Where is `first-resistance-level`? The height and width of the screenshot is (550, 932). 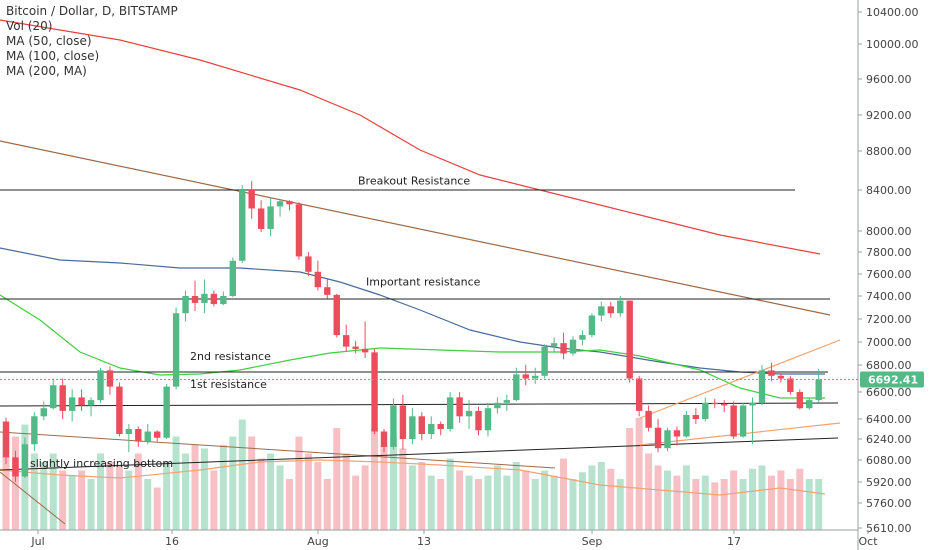
first-resistance-level is located at coordinates (419, 404).